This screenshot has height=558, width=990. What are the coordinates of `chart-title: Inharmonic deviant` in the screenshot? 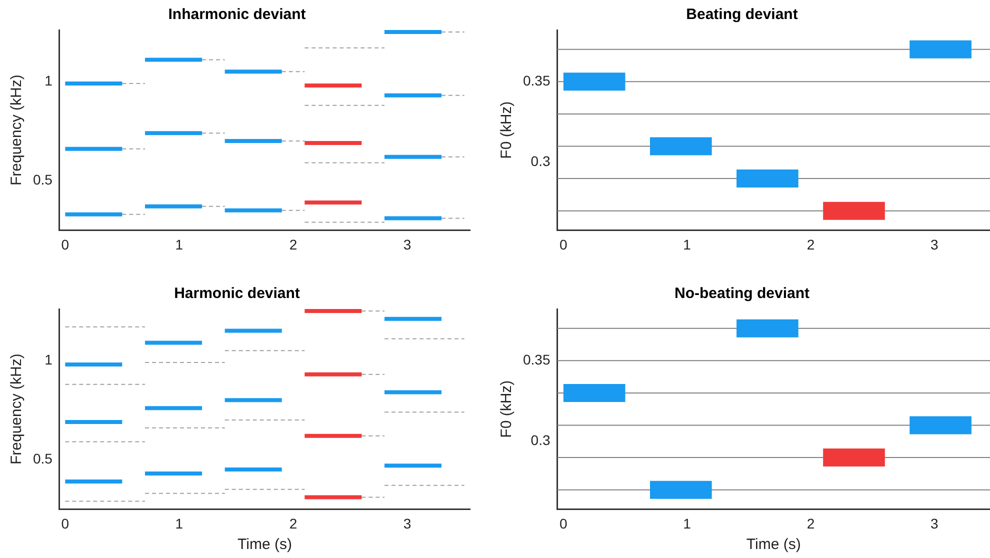 It's located at (237, 15).